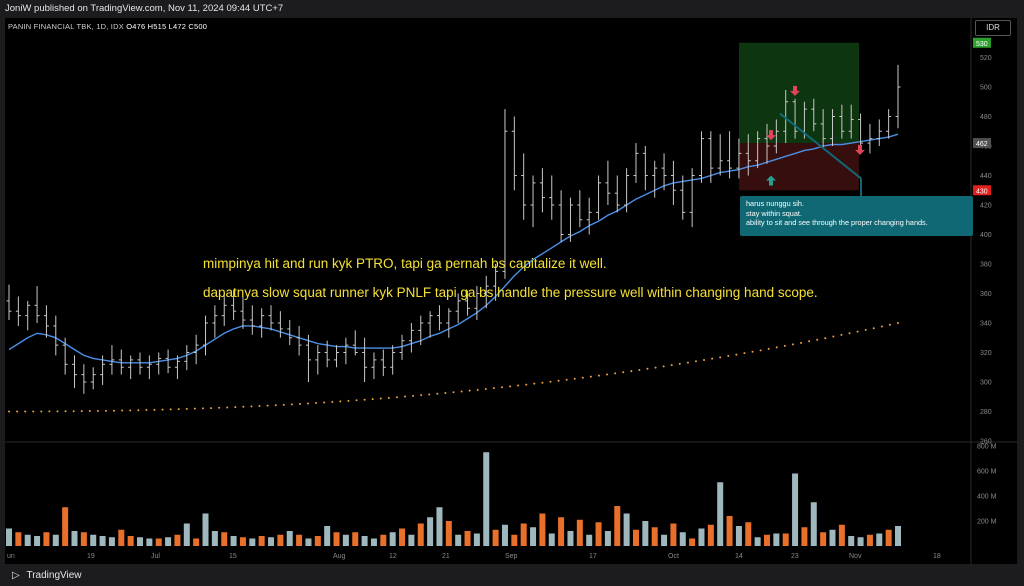 Image resolution: width=1024 pixels, height=586 pixels. Describe the element at coordinates (986, 58) in the screenshot. I see `price-tick-label: 520` at that location.